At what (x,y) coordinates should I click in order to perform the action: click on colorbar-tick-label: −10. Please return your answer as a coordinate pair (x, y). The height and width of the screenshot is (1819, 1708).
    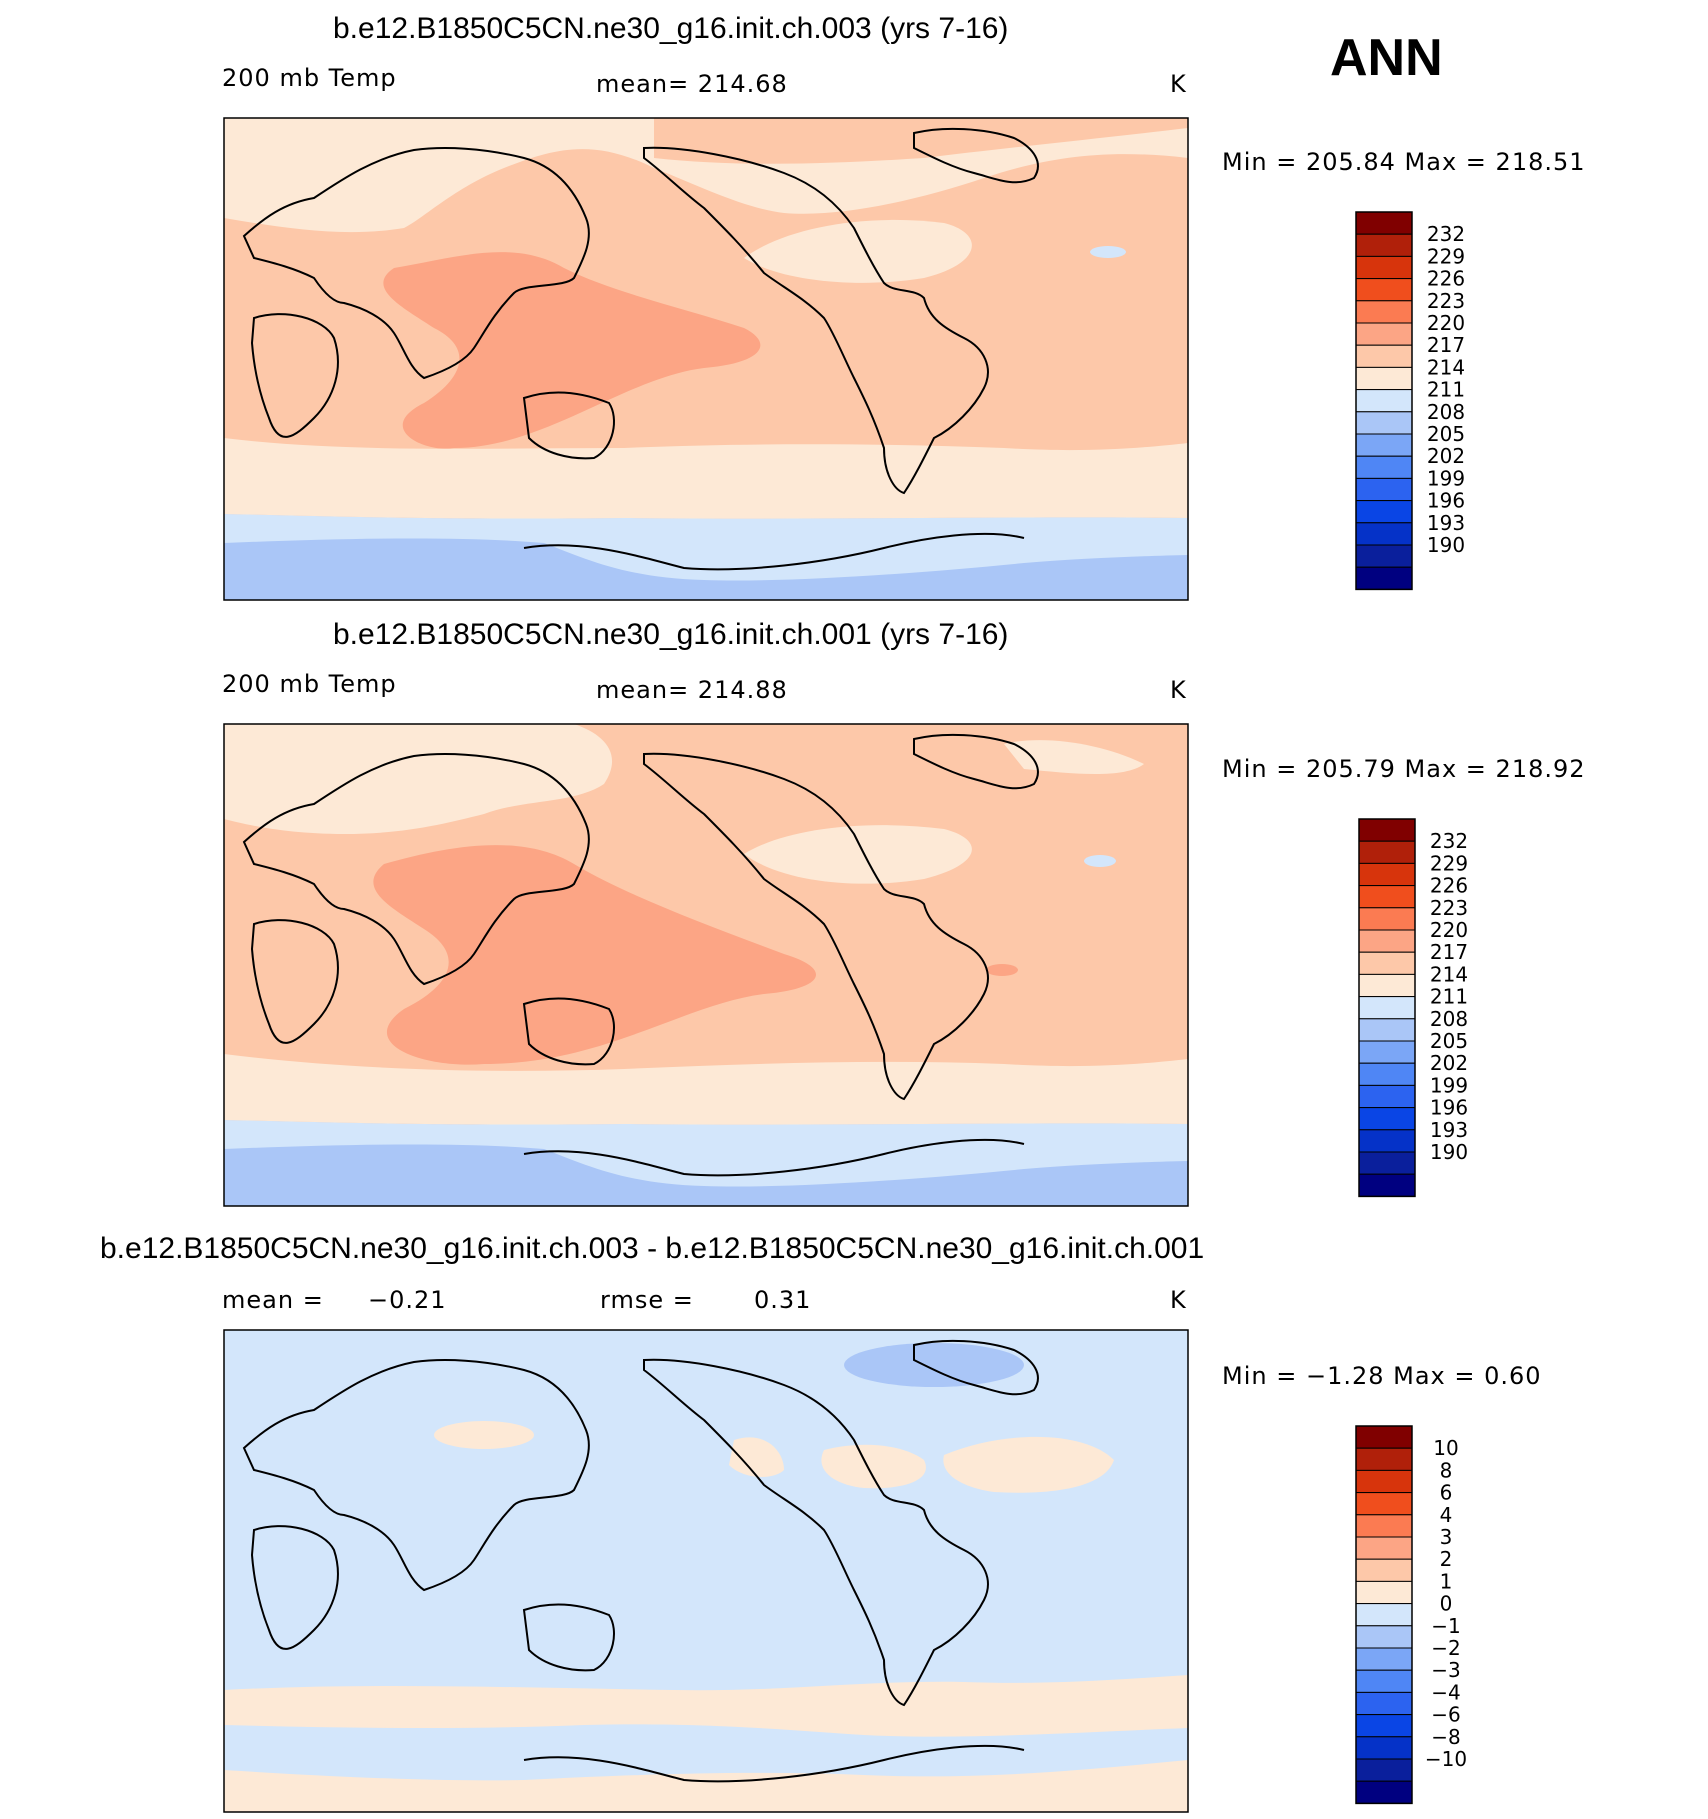
    Looking at the image, I should click on (1446, 1759).